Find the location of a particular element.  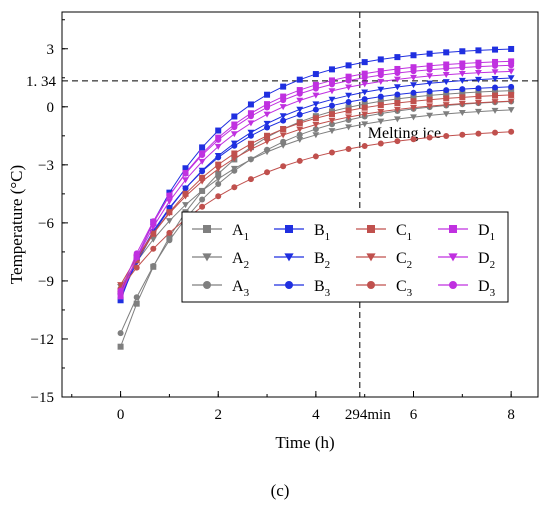

legend-item-d2: D2 is located at coordinates (466, 260).